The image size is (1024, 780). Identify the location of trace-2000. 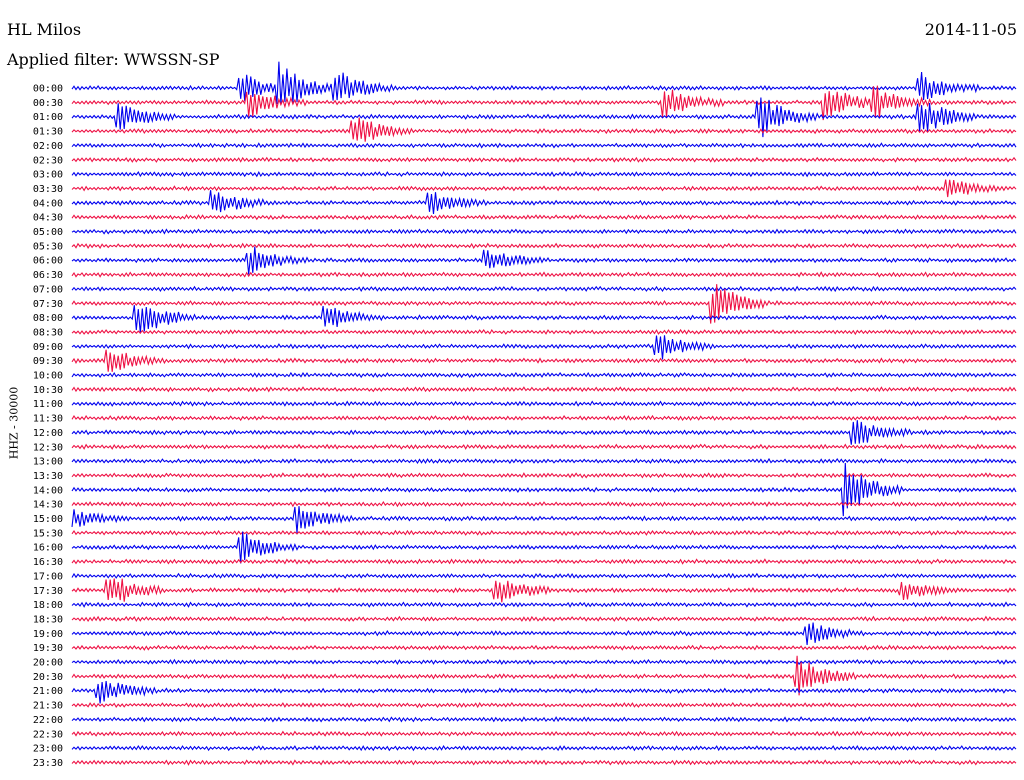
(544, 662).